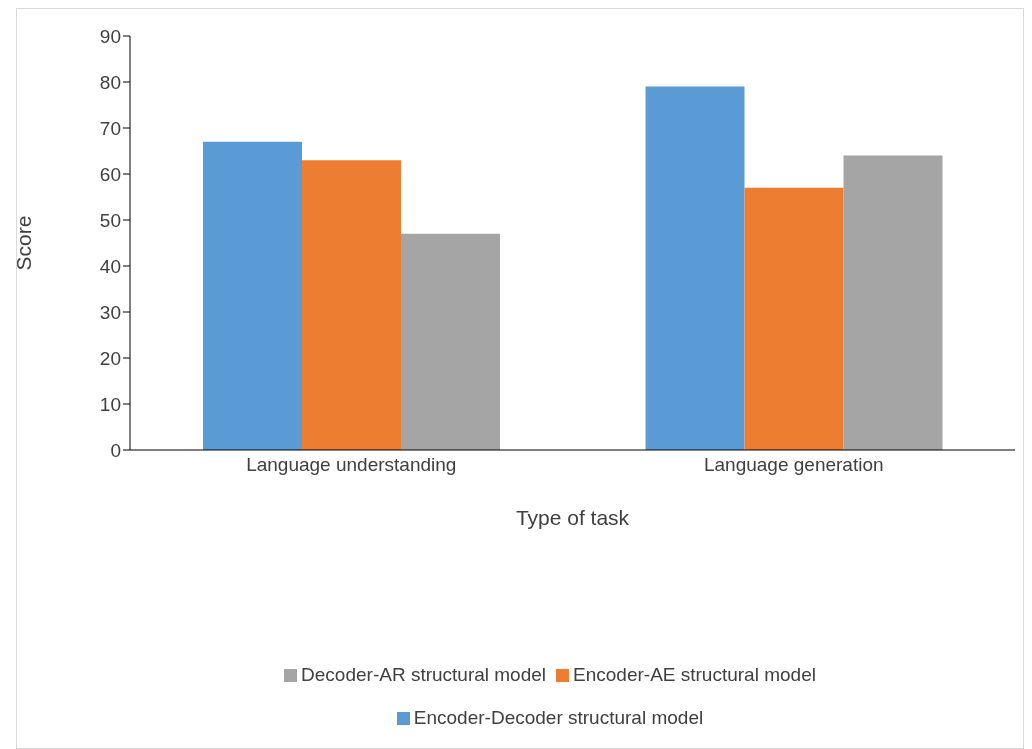 The image size is (1032, 749). Describe the element at coordinates (110, 404) in the screenshot. I see `y-tick-label: 10` at that location.